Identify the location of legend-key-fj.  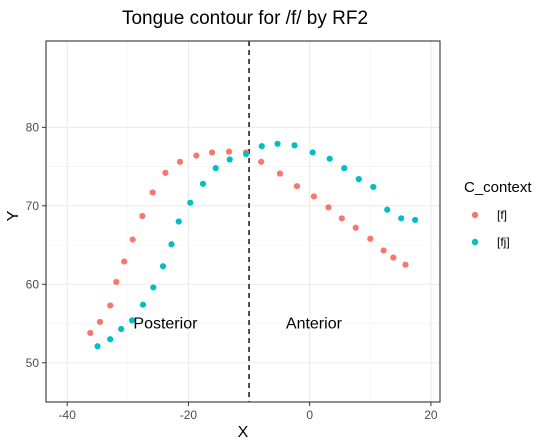
(475, 242).